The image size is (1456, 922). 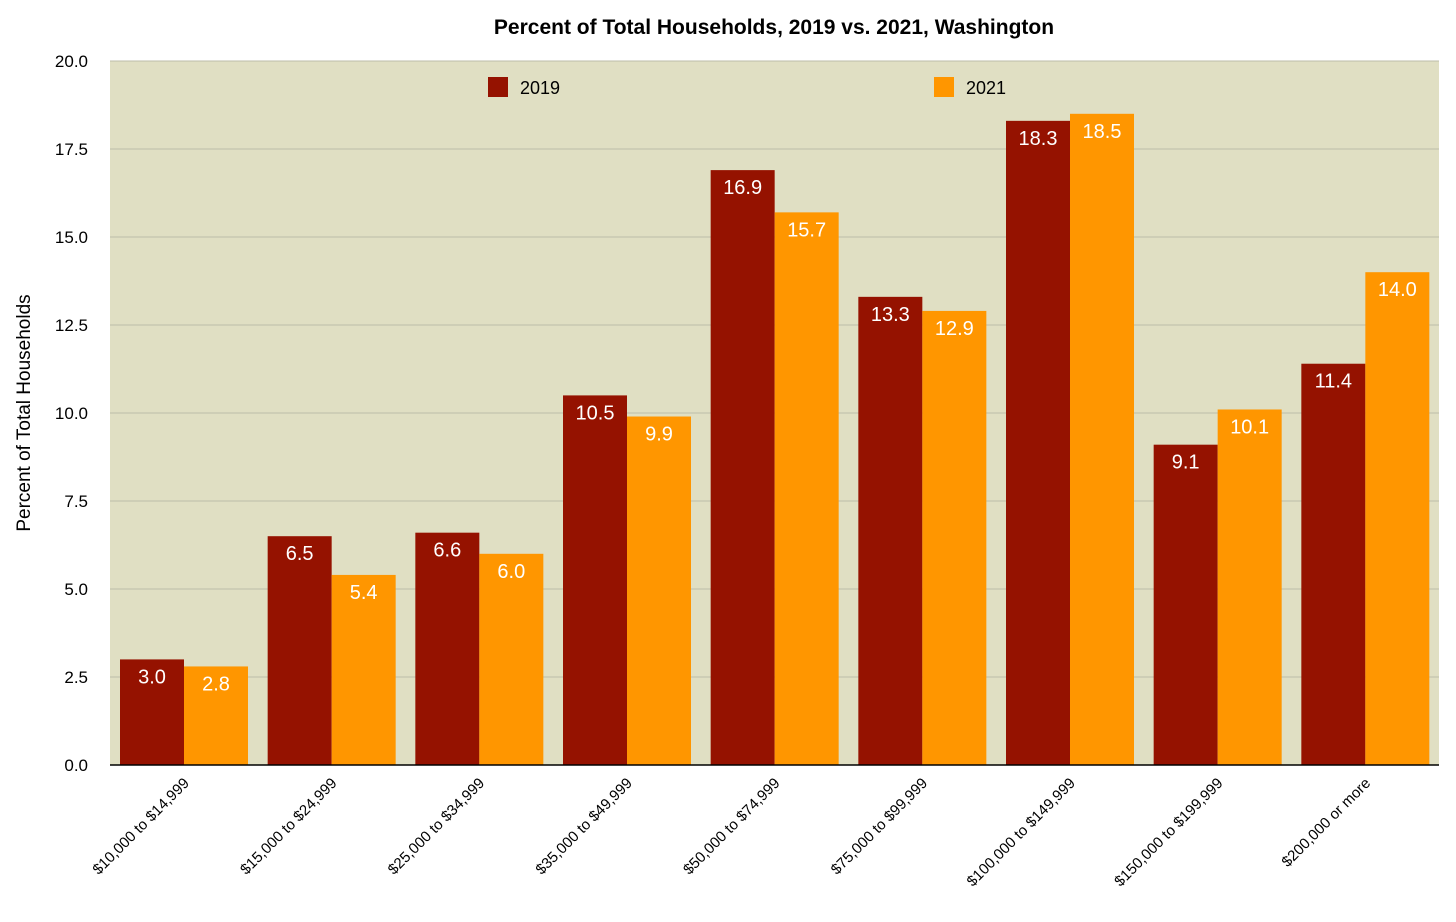 What do you see at coordinates (747, 87) in the screenshot?
I see `legend: 2019 2021` at bounding box center [747, 87].